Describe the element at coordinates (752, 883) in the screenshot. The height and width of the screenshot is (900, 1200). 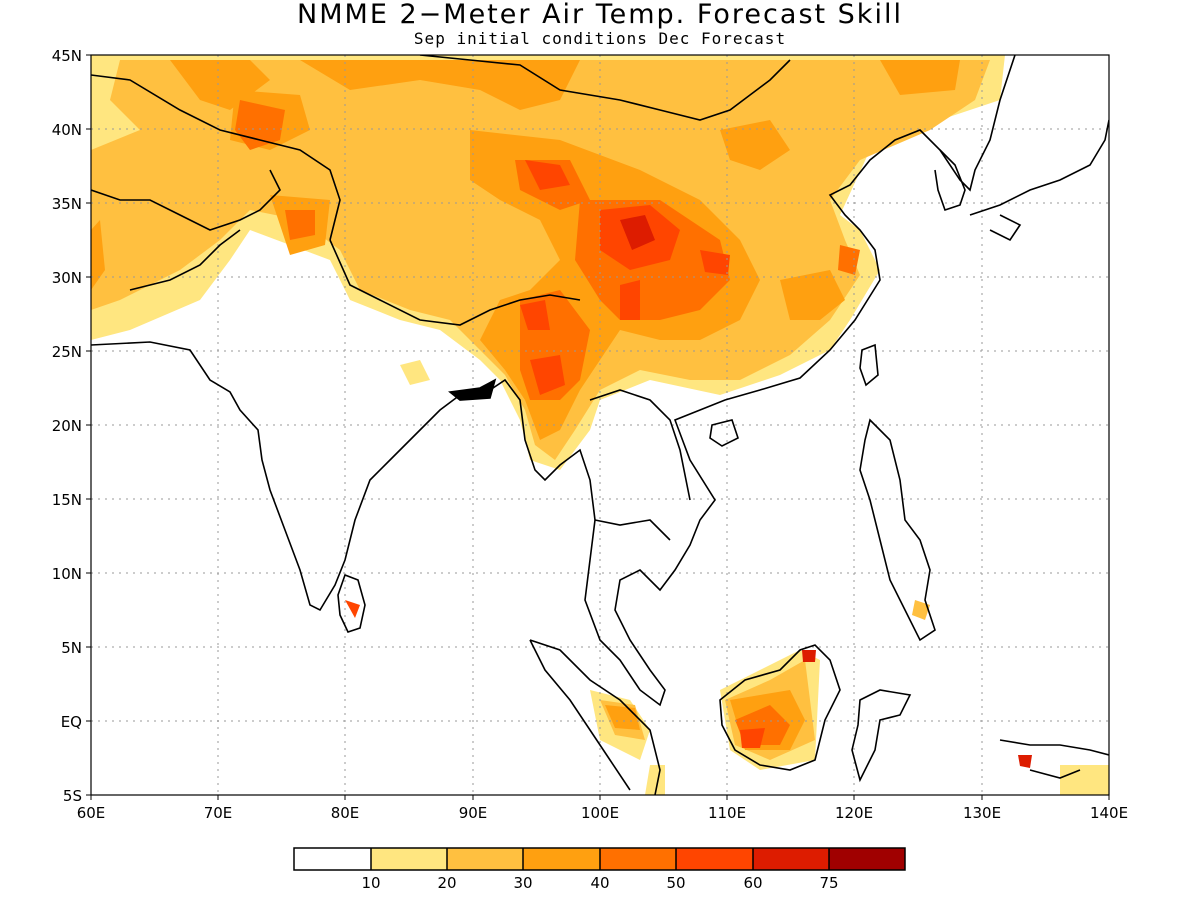
I see `colorbar-label: 60` at that location.